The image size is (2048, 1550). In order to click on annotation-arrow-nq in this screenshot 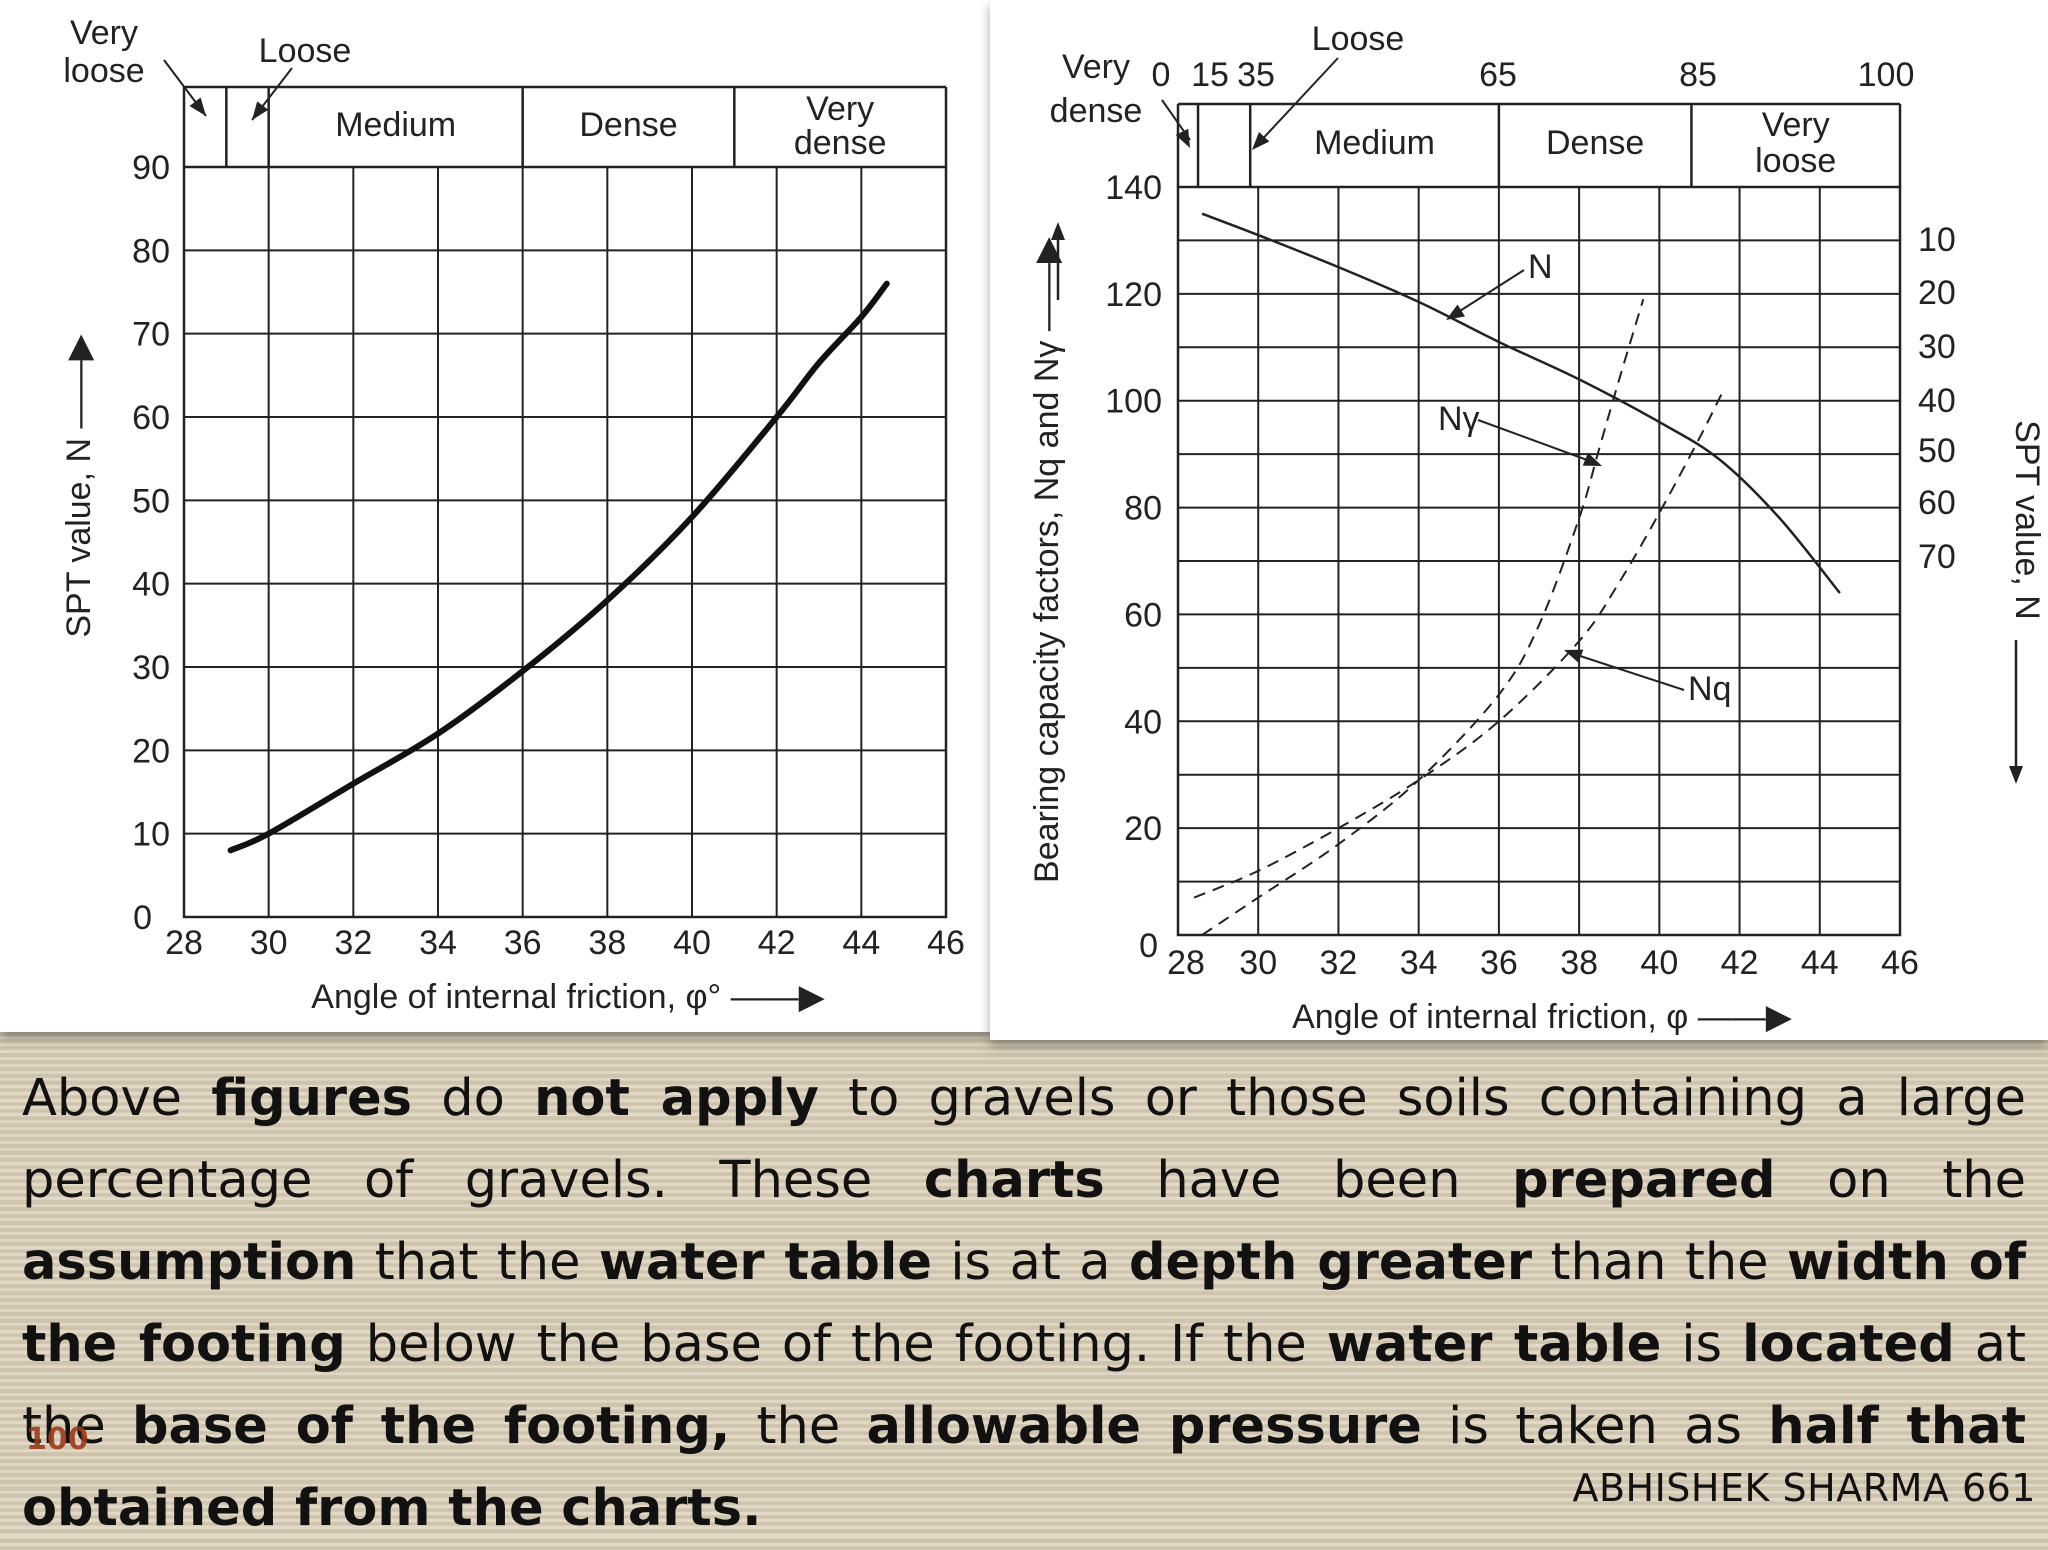, I will do `click(1574, 656)`.